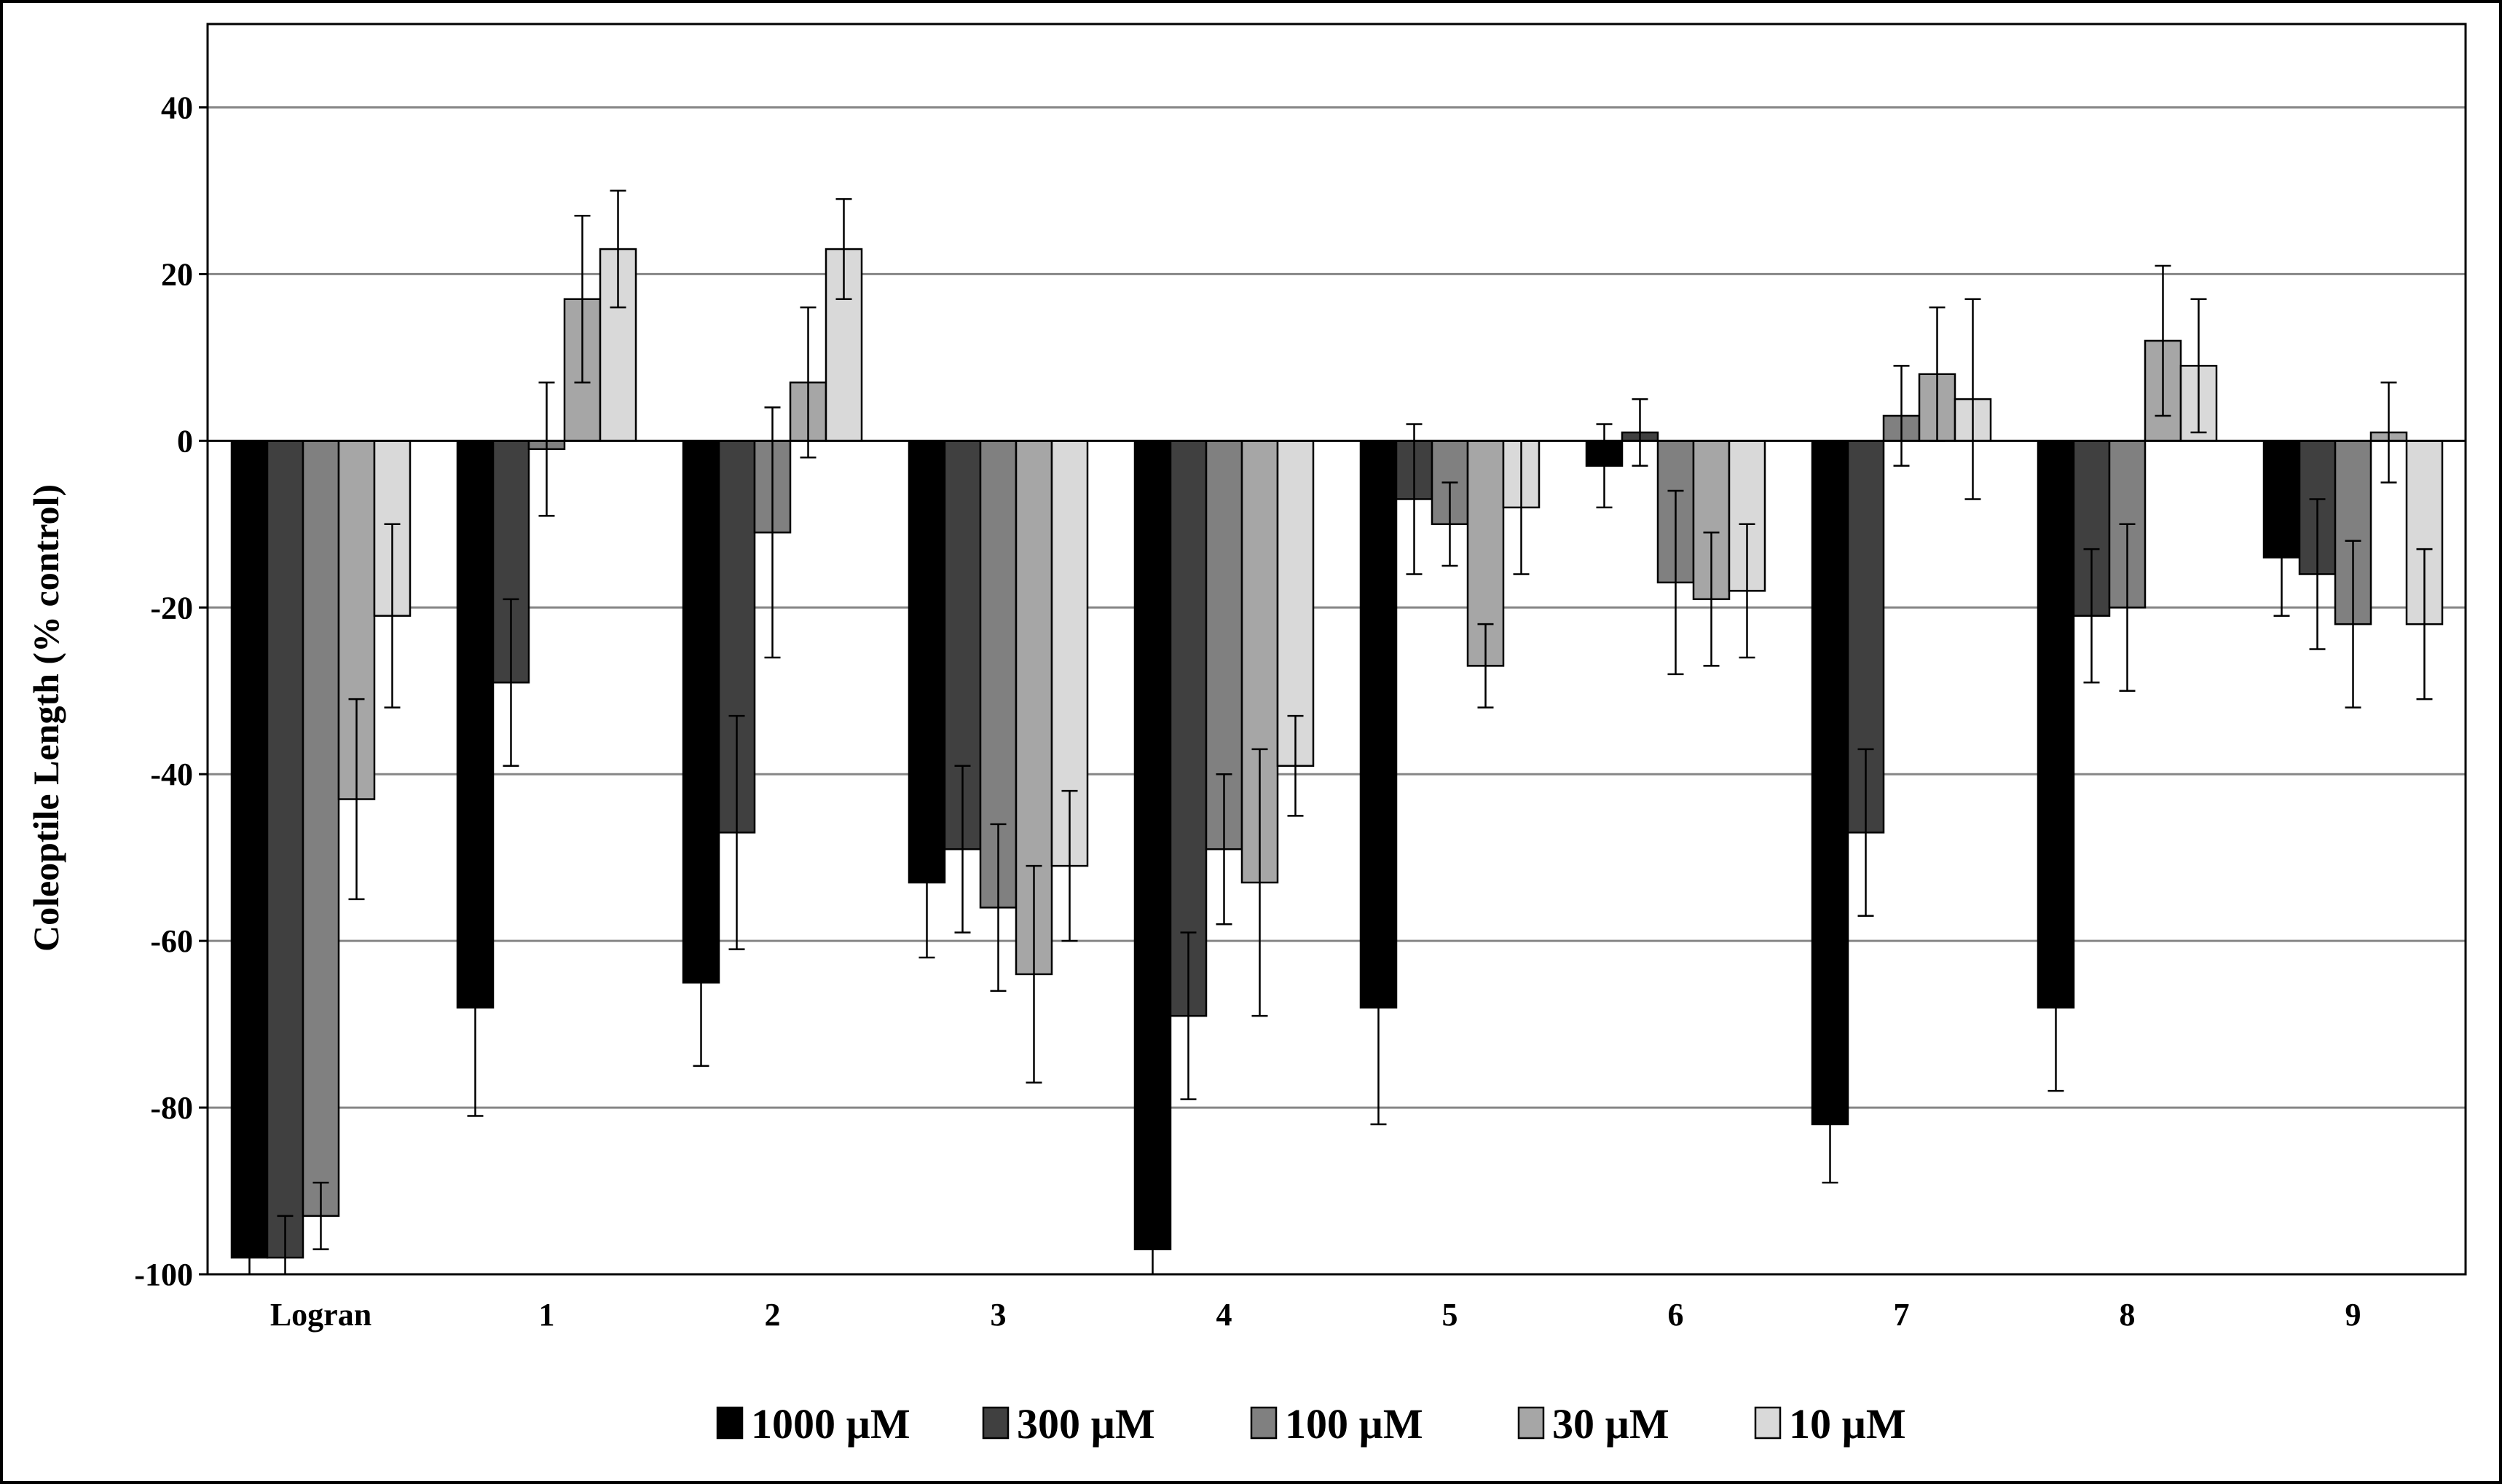 This screenshot has width=2502, height=1484. What do you see at coordinates (1224, 1315) in the screenshot?
I see `x-tick-label: 4` at bounding box center [1224, 1315].